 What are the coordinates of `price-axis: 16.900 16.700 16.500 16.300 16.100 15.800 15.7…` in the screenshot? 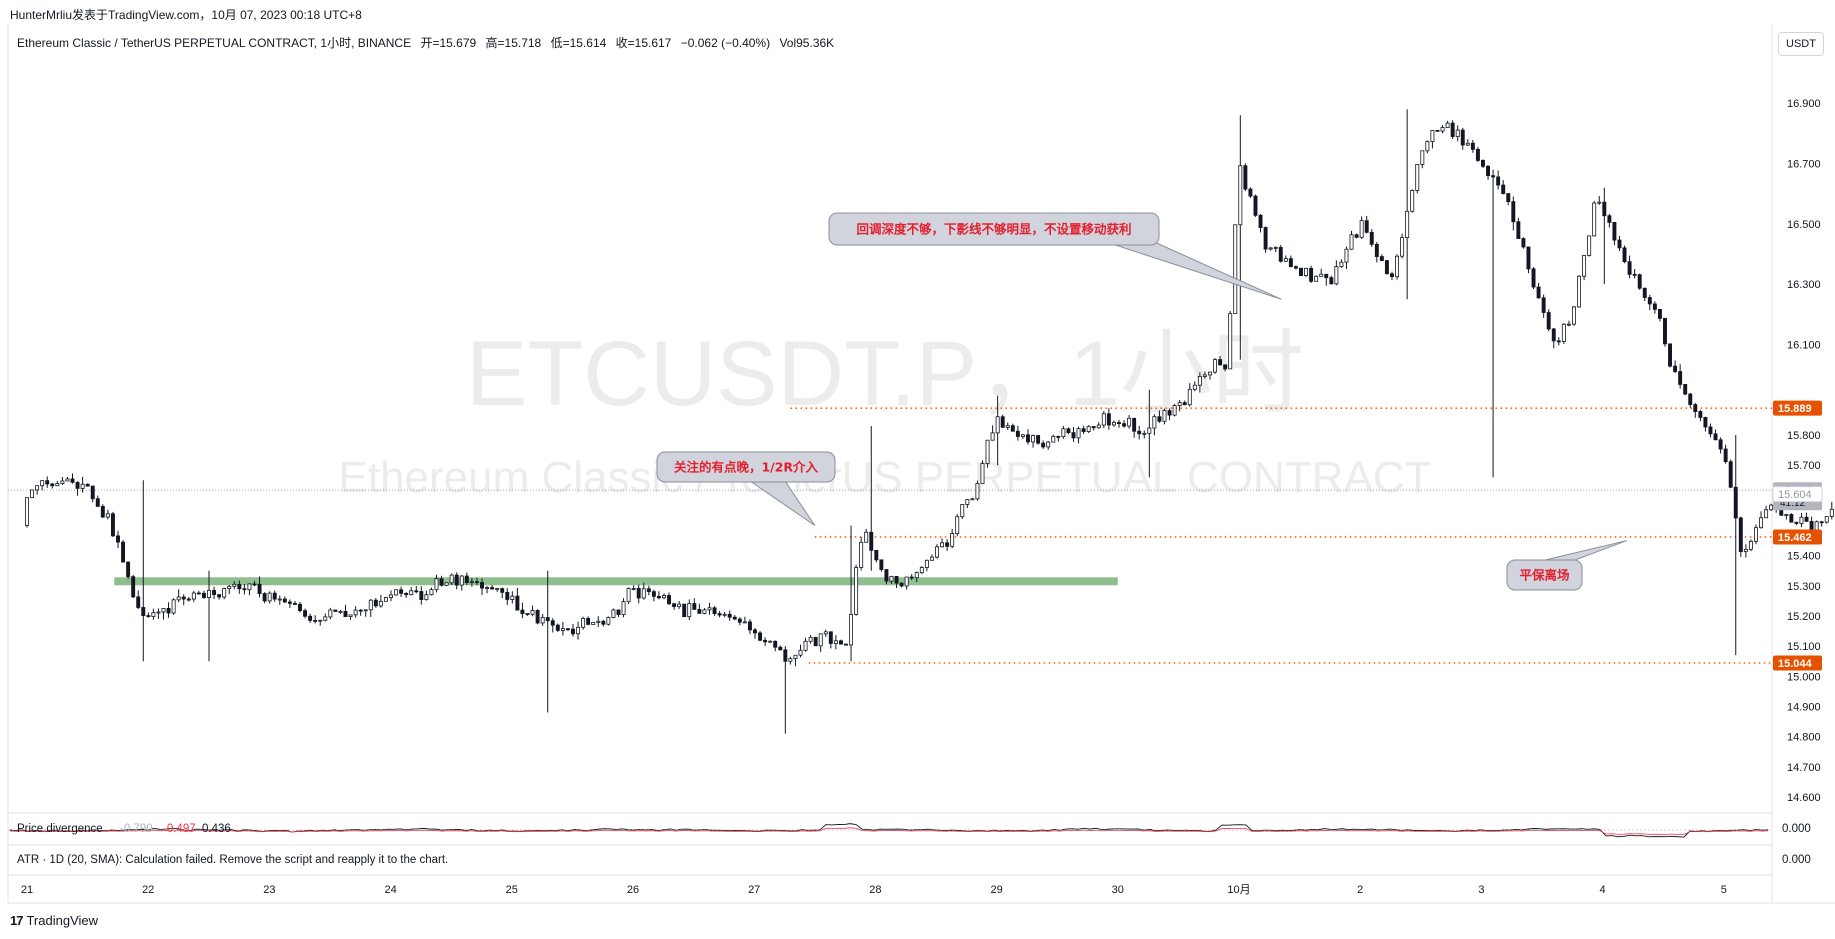 It's located at (1804, 451).